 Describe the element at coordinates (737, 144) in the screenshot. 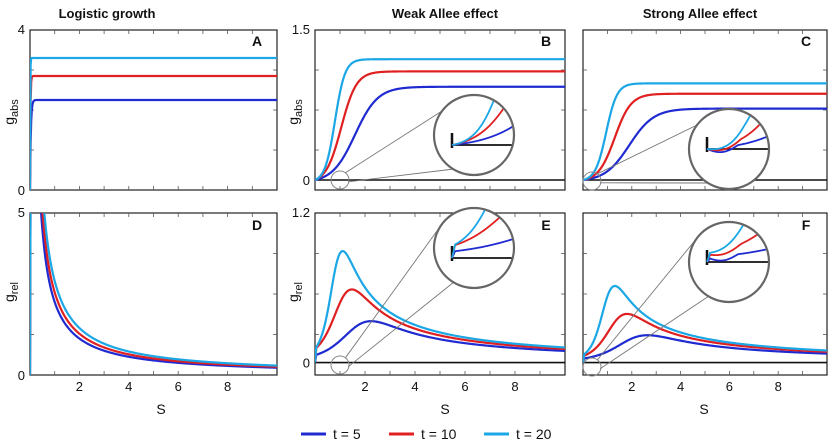

I see `panel-C-zoom-series-t5` at that location.